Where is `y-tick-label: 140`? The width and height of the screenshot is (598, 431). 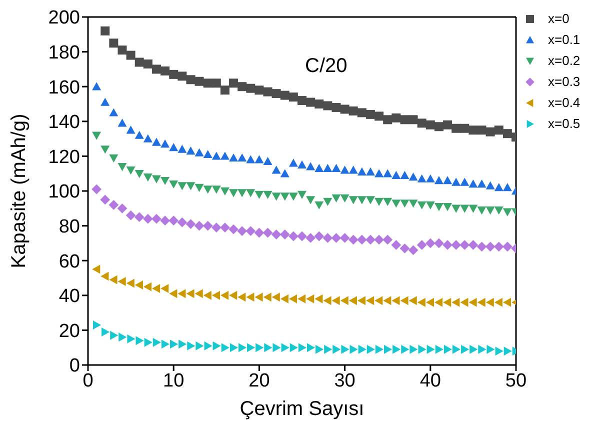 y-tick-label: 140 is located at coordinates (64, 123).